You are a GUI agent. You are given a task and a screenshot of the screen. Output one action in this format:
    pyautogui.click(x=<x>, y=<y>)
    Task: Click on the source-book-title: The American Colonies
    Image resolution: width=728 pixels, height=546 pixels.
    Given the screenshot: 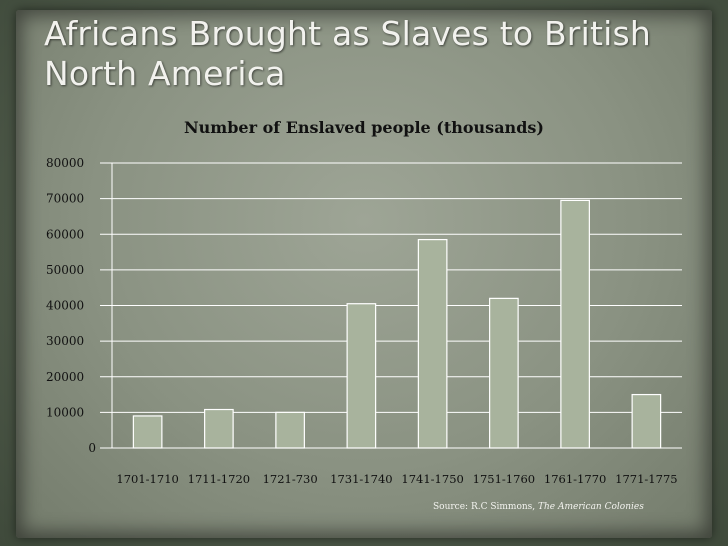 What is the action you would take?
    pyautogui.click(x=591, y=507)
    